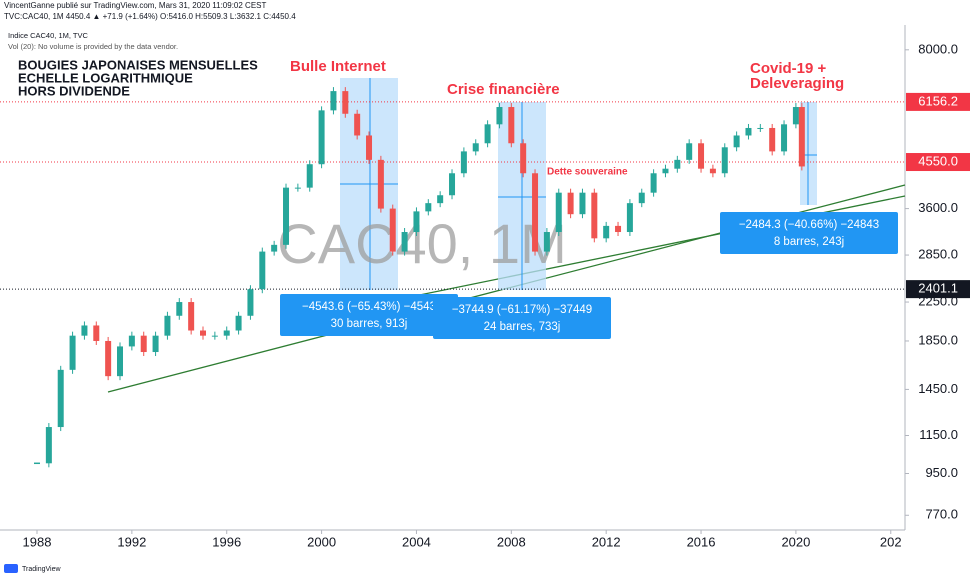  What do you see at coordinates (938, 339) in the screenshot?
I see `y-tick-label: 1850.0` at bounding box center [938, 339].